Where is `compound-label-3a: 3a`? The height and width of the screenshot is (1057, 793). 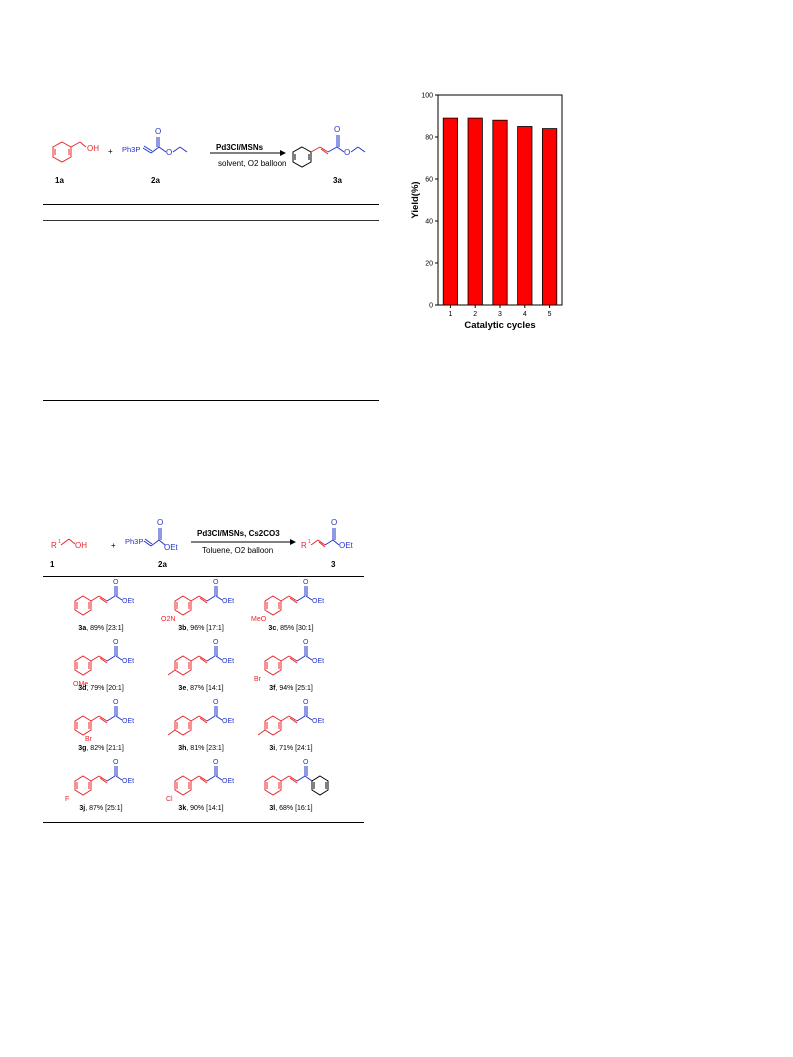 compound-label-3a: 3a is located at coordinates (337, 180).